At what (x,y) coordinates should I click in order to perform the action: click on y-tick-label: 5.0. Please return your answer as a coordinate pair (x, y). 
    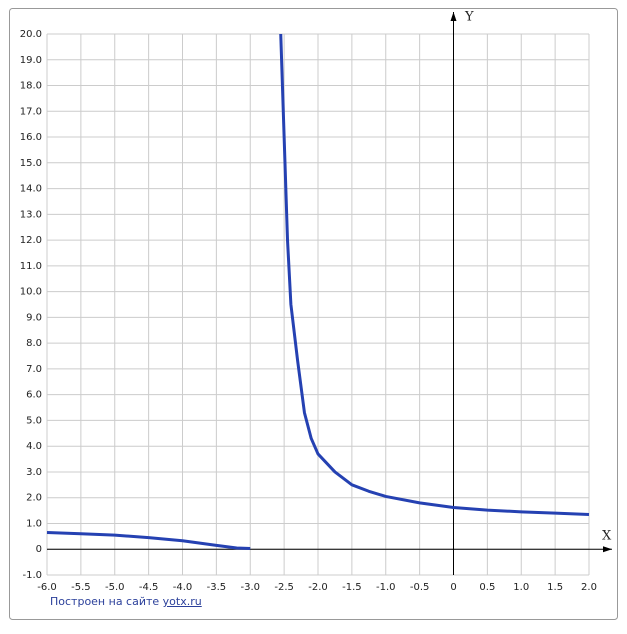
    Looking at the image, I should click on (34, 420).